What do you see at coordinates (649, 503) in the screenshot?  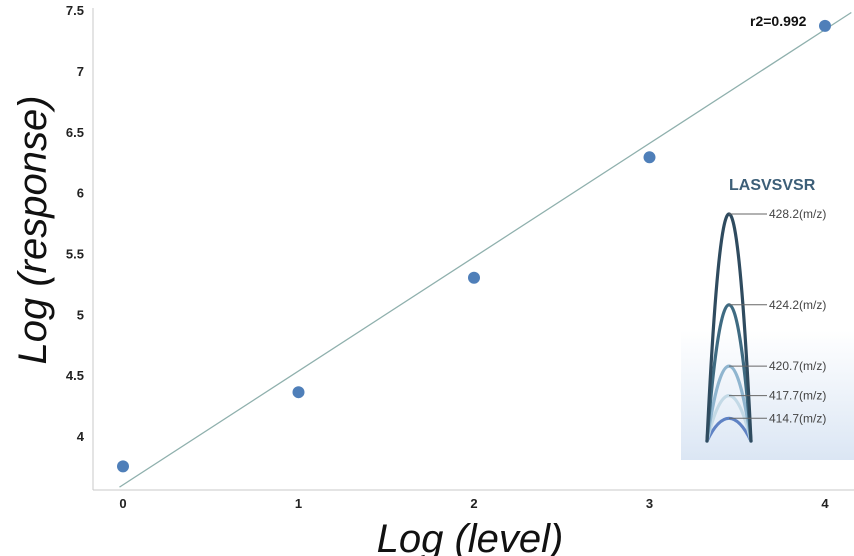 I see `x-tick-label: 3` at bounding box center [649, 503].